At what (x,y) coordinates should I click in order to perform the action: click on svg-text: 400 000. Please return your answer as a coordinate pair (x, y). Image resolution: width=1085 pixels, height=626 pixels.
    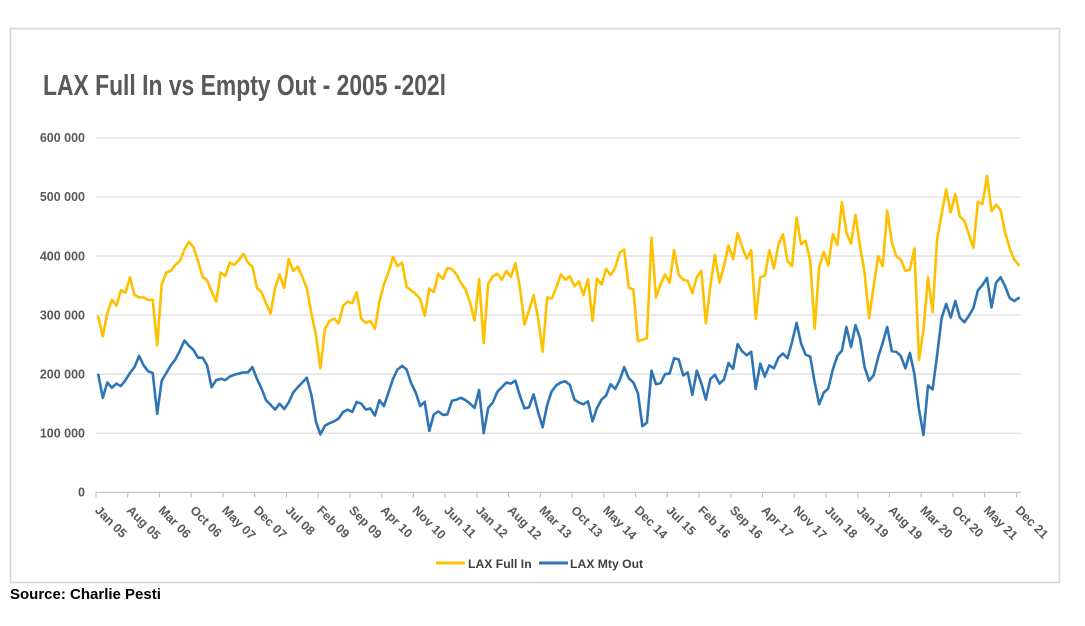
    Looking at the image, I should click on (62, 256).